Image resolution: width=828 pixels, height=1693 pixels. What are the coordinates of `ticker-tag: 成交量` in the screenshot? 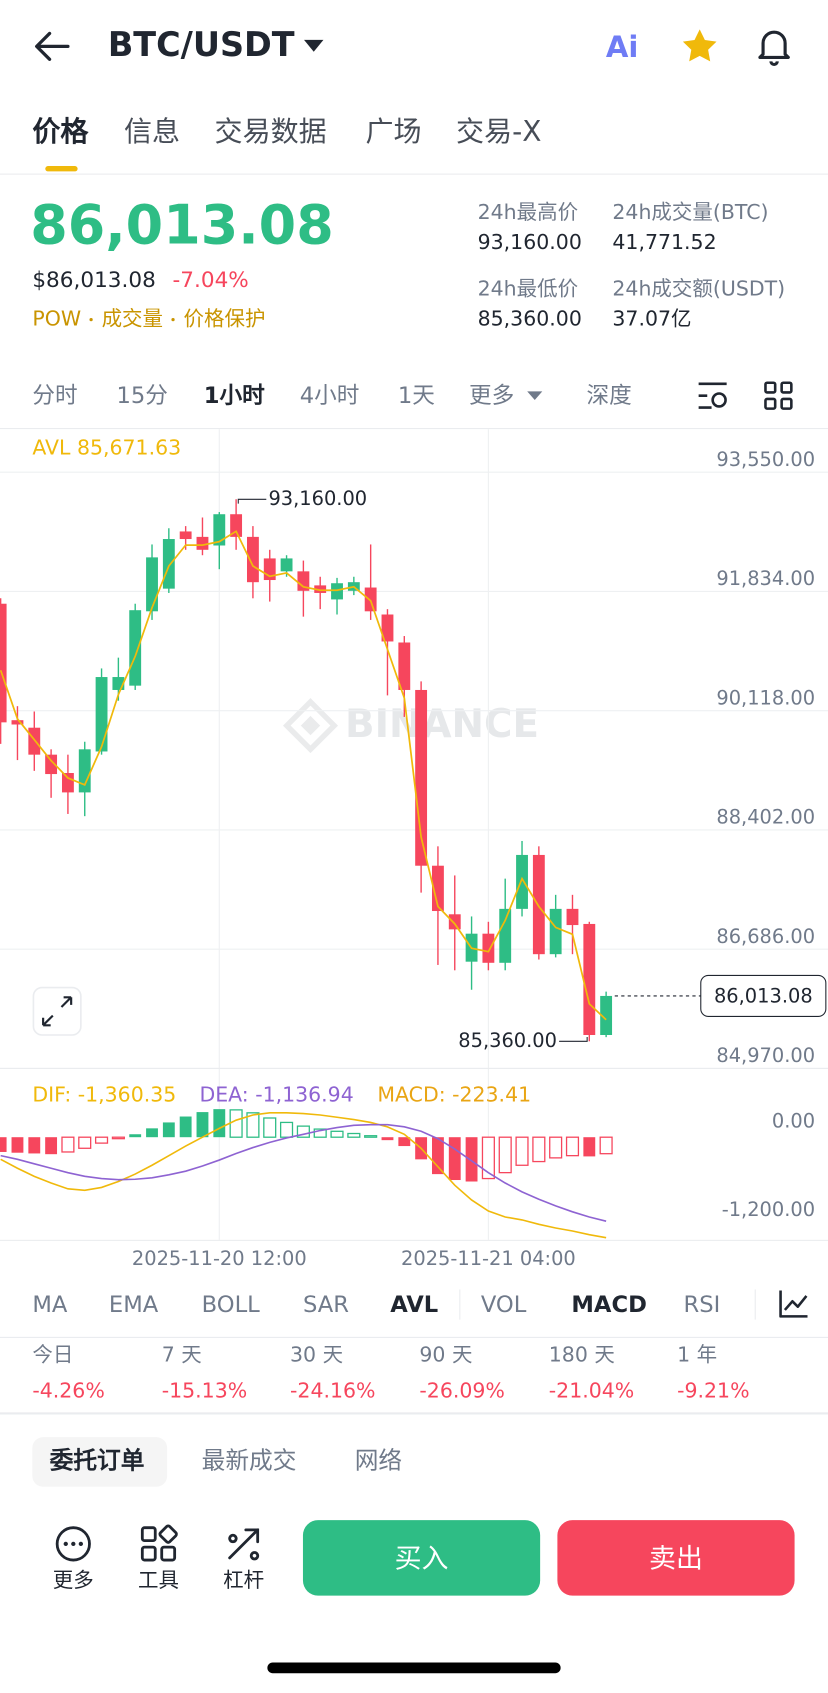 It's located at (132, 319).